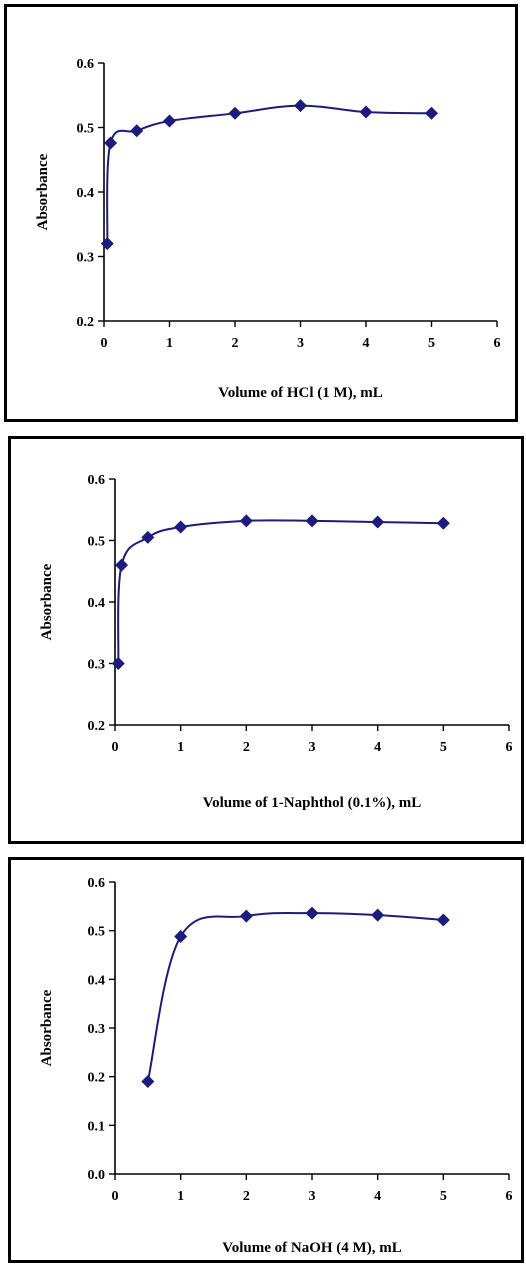 Image resolution: width=526 pixels, height=1266 pixels. What do you see at coordinates (97, 1126) in the screenshot?
I see `y-tick-label: 0.1` at bounding box center [97, 1126].